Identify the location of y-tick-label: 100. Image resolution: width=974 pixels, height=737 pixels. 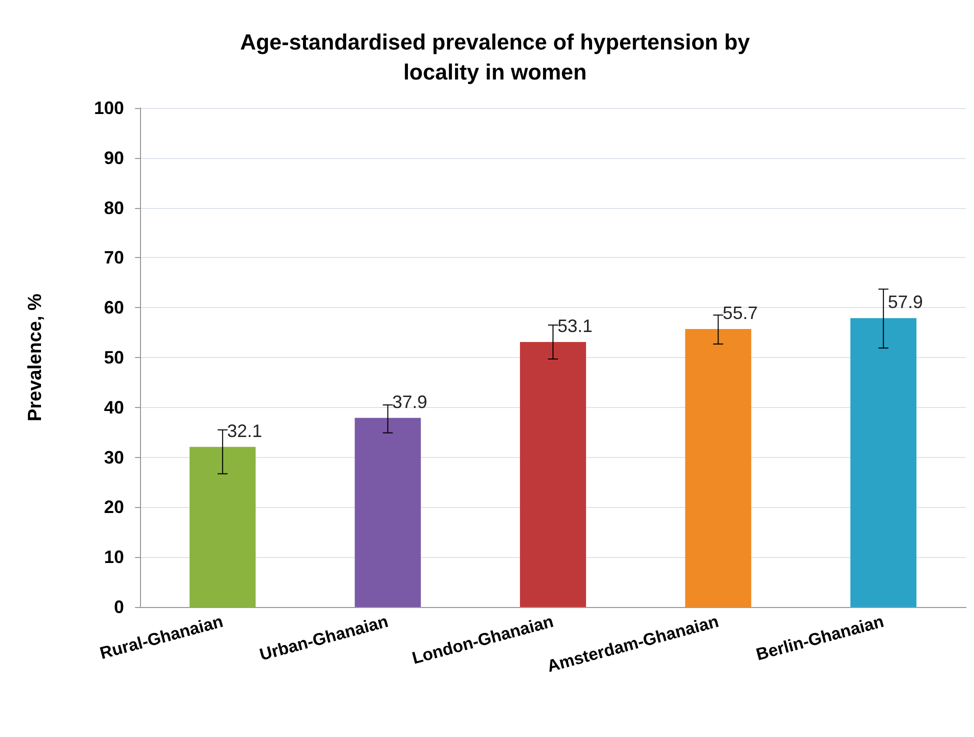
(109, 108).